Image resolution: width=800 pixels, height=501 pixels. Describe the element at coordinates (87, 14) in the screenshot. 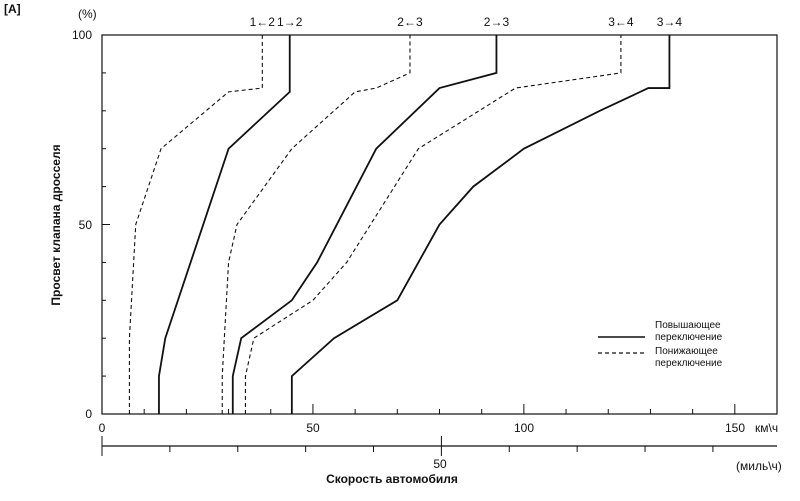

I see `y-unit: (%)` at that location.